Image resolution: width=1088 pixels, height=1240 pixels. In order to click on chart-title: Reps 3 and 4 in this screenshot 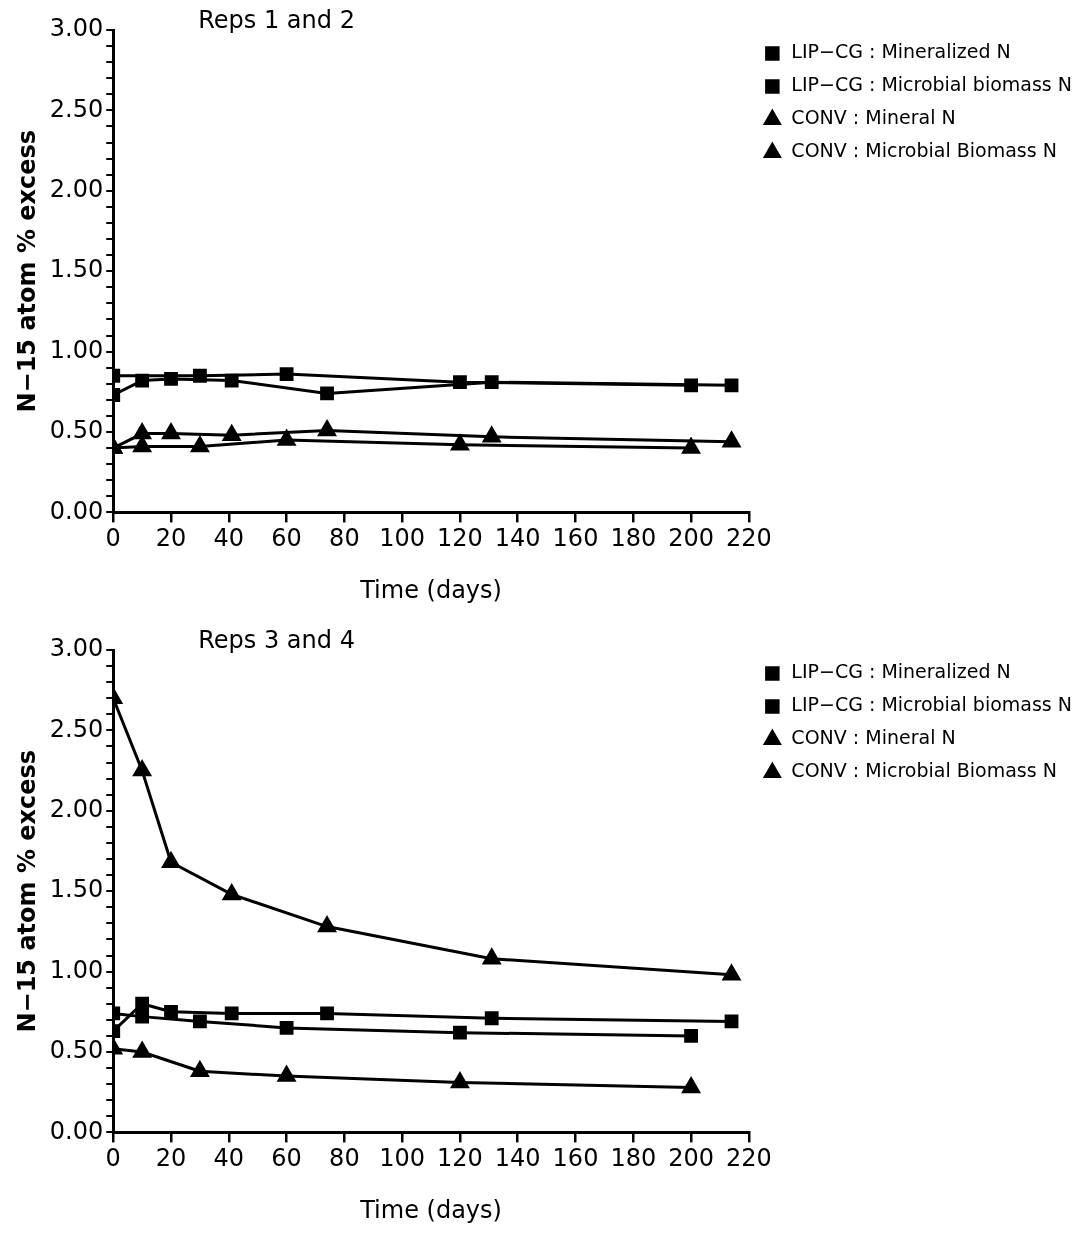, I will do `click(276, 640)`.